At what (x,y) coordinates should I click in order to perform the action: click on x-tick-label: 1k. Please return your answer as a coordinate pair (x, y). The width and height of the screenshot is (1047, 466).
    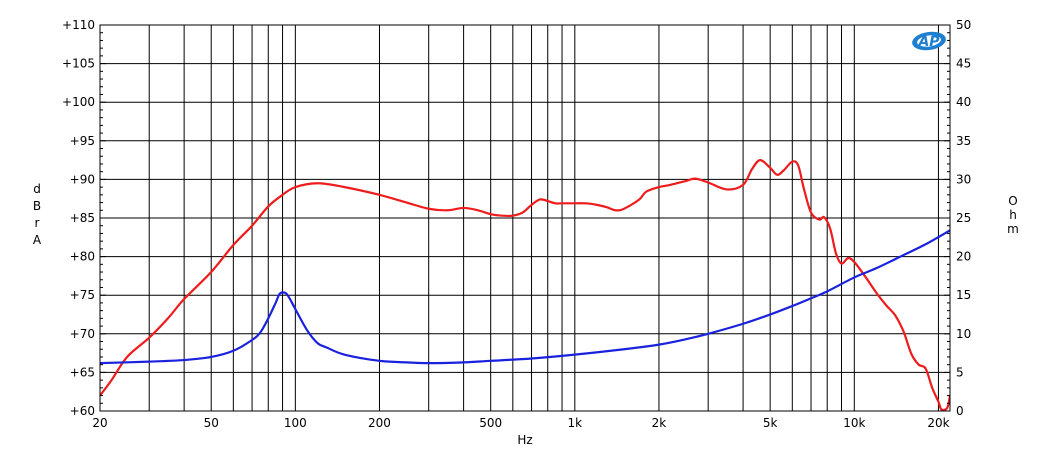
    Looking at the image, I should click on (575, 423).